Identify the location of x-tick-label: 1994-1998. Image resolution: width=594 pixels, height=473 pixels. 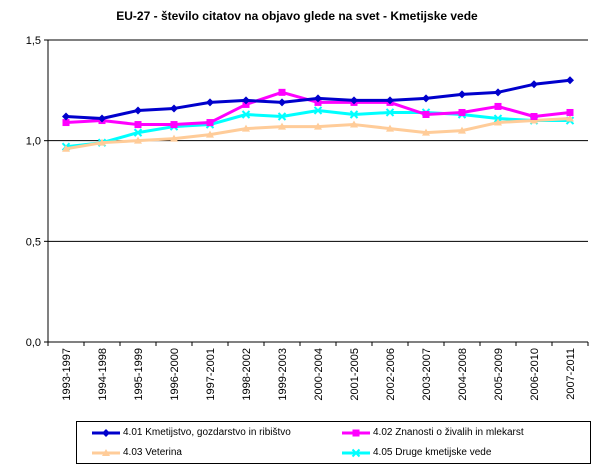
(103, 374).